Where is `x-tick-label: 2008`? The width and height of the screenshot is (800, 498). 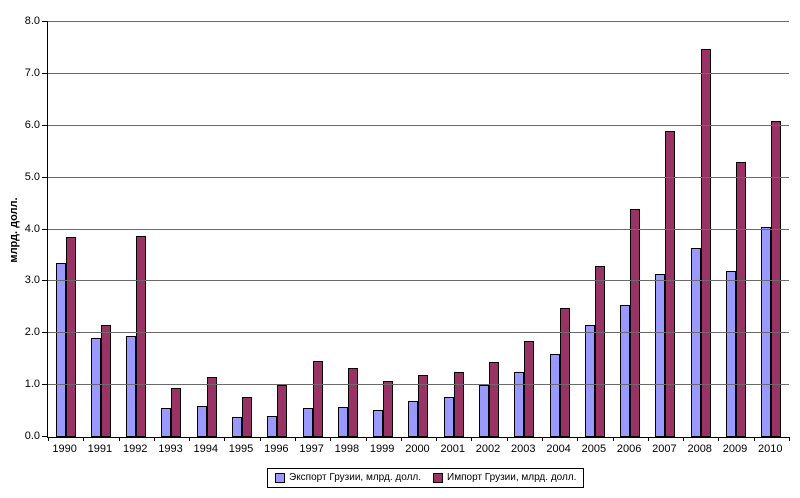 x-tick-label: 2008 is located at coordinates (699, 449).